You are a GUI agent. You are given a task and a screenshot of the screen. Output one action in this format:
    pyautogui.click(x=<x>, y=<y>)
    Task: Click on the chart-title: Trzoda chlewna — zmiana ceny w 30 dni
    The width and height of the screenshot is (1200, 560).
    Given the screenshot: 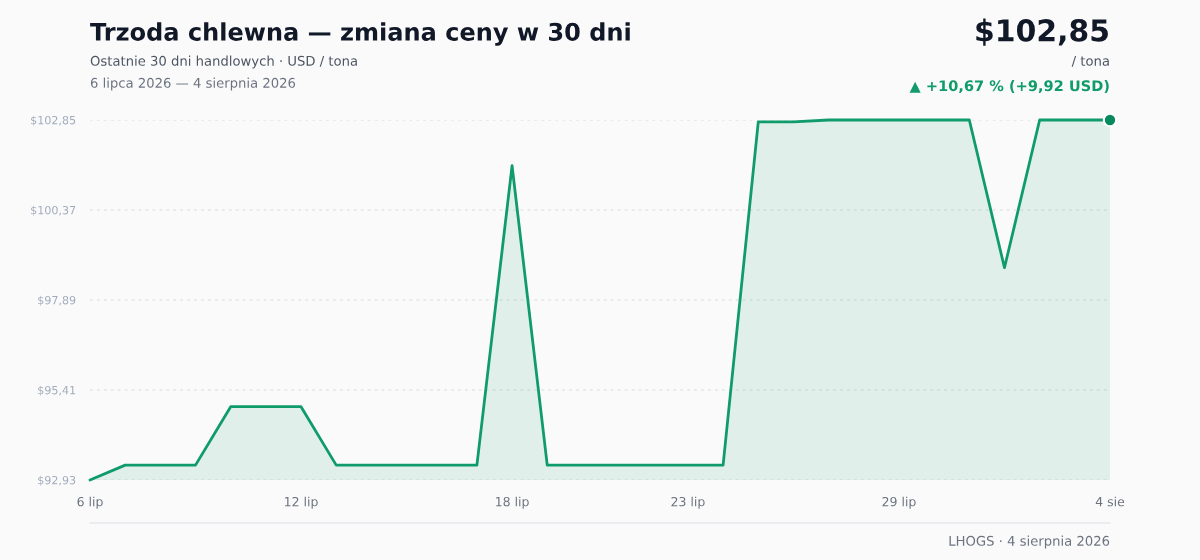 What is the action you would take?
    pyautogui.click(x=360, y=34)
    